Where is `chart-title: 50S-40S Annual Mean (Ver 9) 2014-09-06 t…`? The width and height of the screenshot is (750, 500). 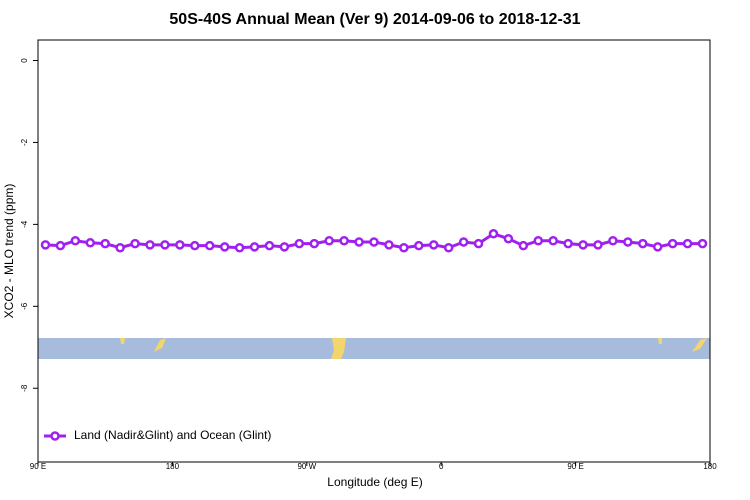
chart-title: 50S-40S Annual Mean (Ver 9) 2014-09-06 t… is located at coordinates (374, 19).